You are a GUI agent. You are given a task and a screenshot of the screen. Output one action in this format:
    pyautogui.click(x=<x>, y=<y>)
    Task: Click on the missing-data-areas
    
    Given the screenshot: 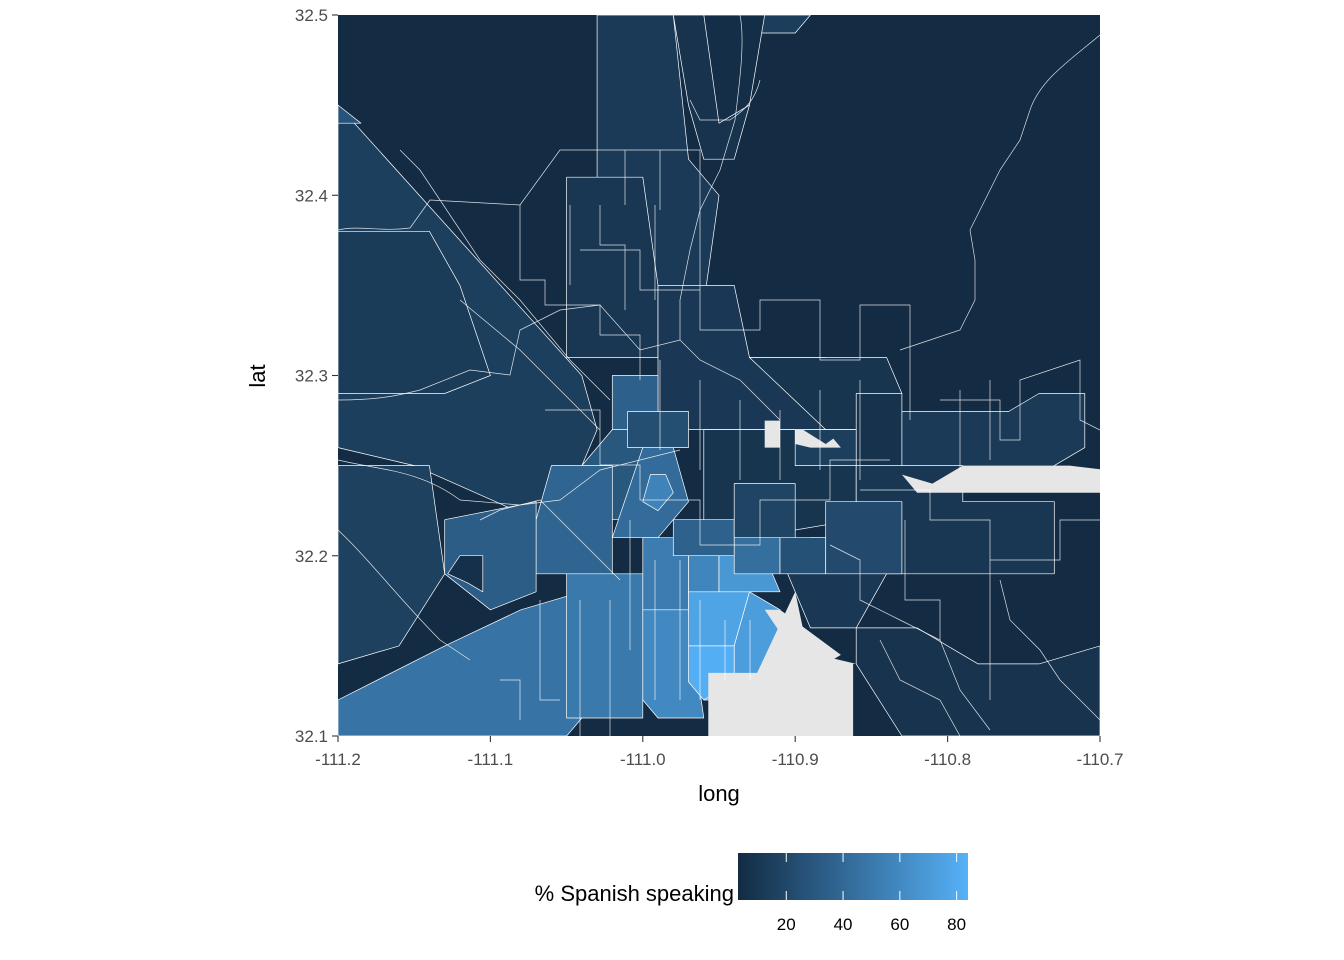 What is the action you would take?
    pyautogui.click(x=904, y=578)
    